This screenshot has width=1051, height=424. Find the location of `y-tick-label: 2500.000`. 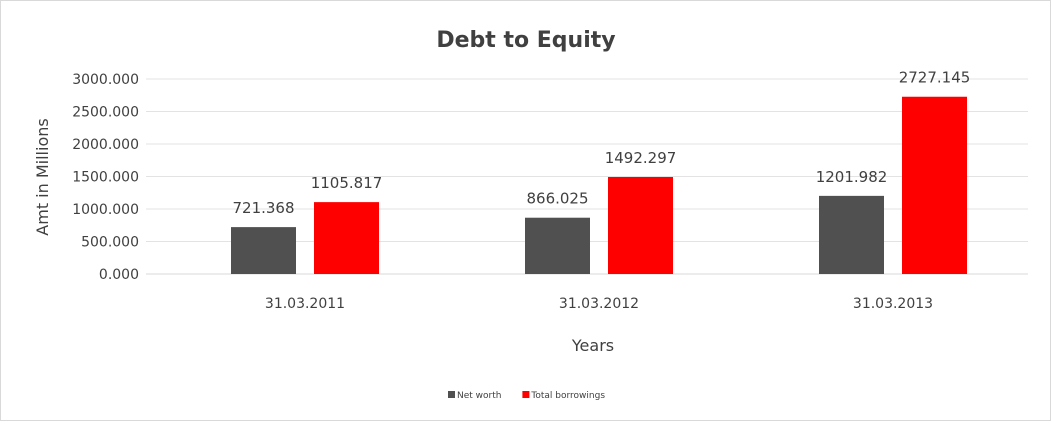

y-tick-label: 2500.000 is located at coordinates (105, 113).